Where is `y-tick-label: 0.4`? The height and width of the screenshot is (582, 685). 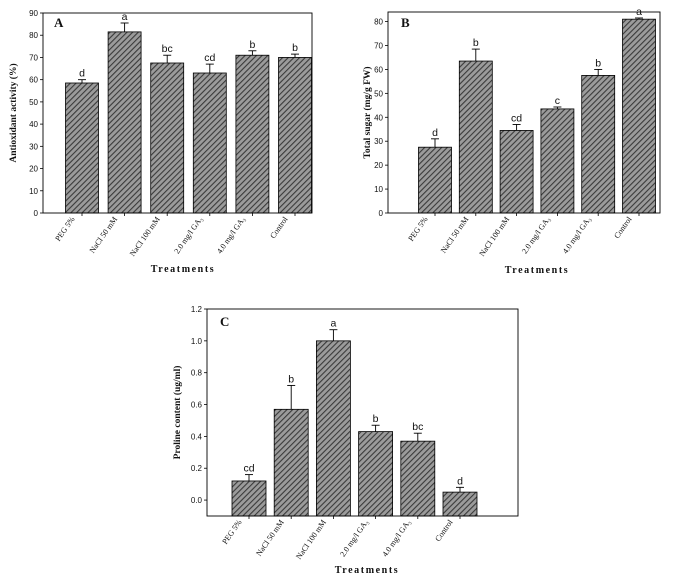 y-tick-label: 0.4 is located at coordinates (197, 436).